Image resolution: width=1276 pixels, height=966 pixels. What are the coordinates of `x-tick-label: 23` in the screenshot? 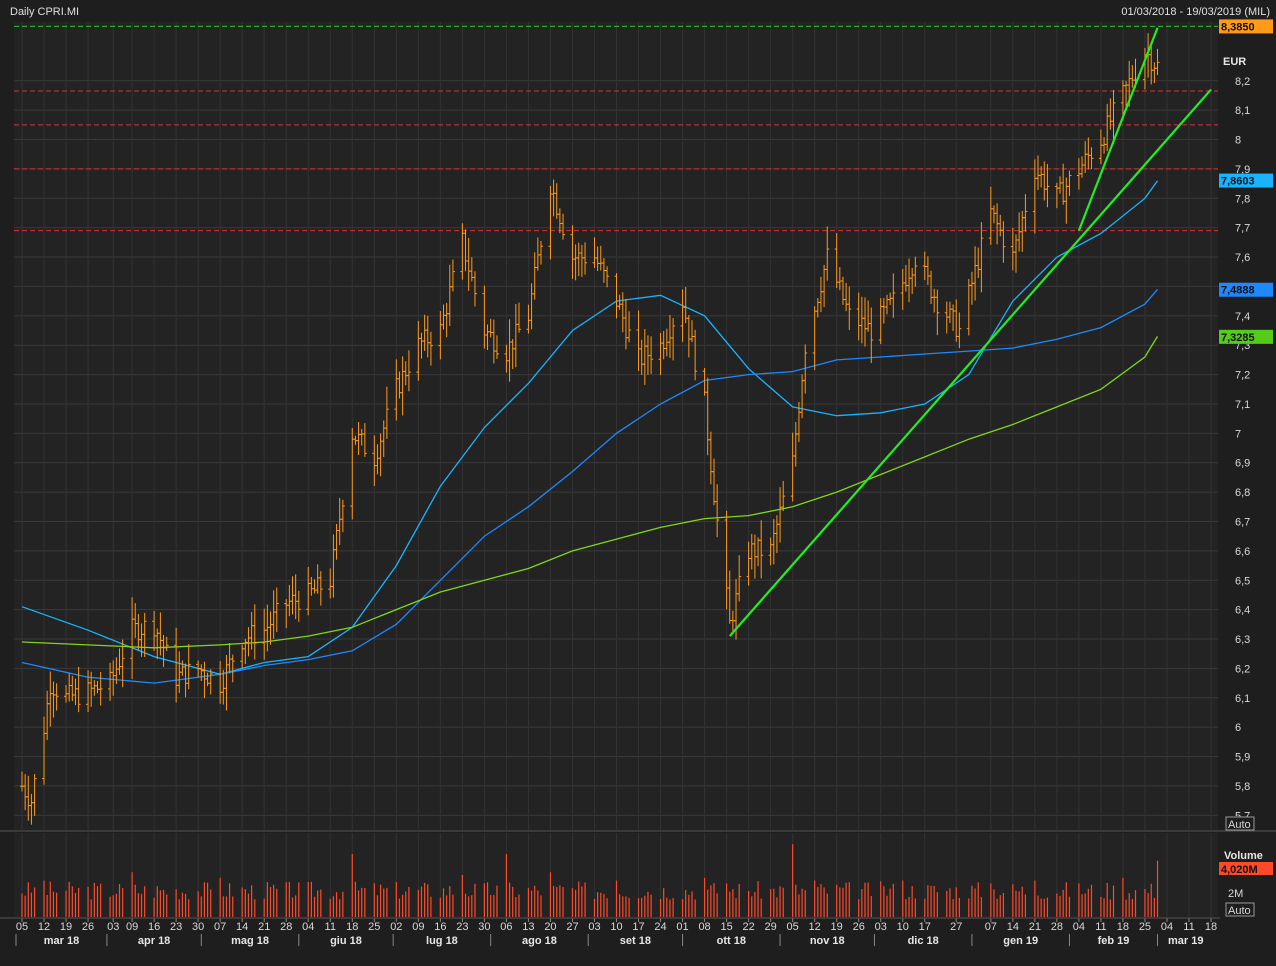 It's located at (462, 927).